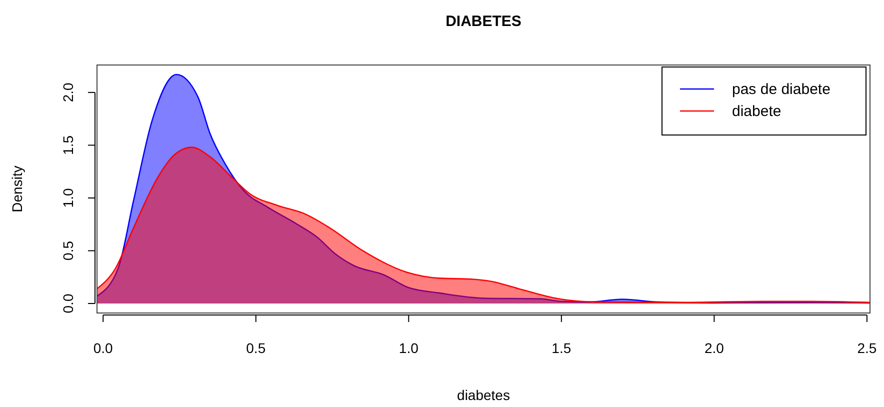 The width and height of the screenshot is (884, 407). Describe the element at coordinates (256, 348) in the screenshot. I see `x-tick-label: 0.5` at that location.